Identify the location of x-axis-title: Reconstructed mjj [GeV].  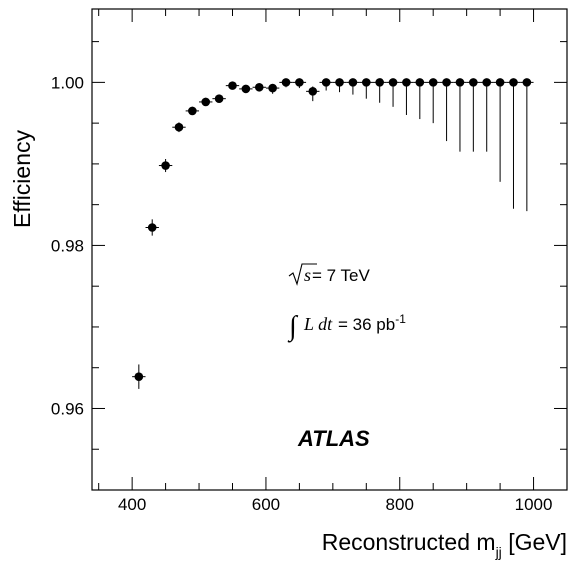
(444, 544).